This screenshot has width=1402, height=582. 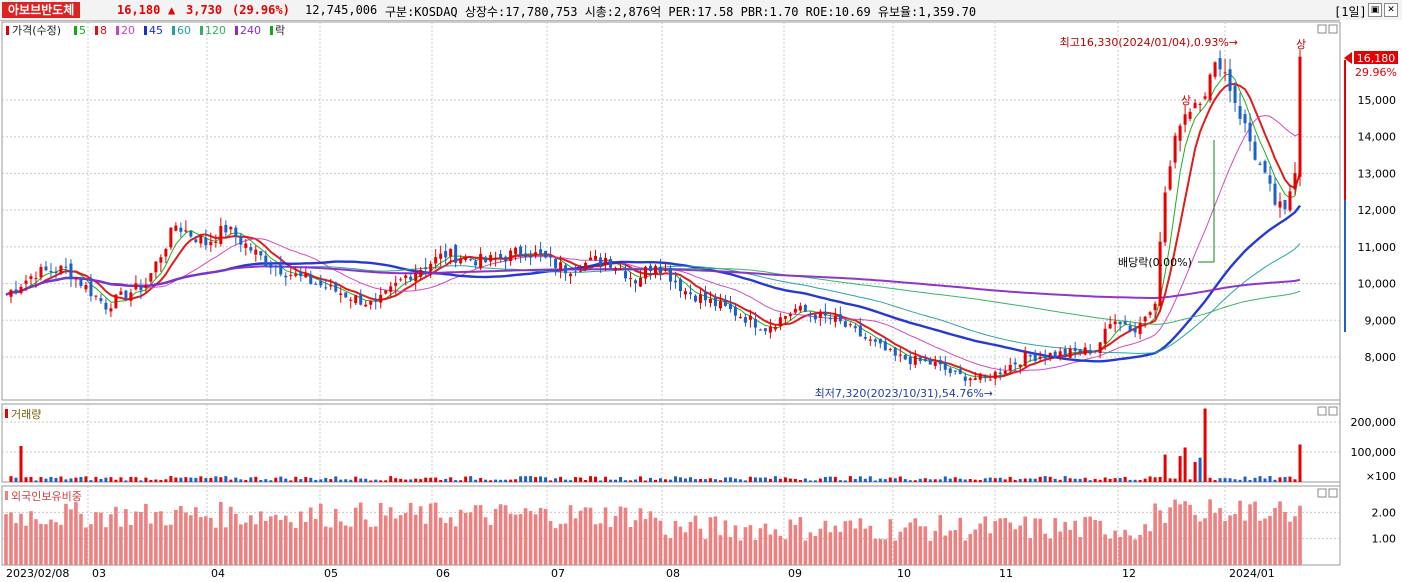 What do you see at coordinates (1377, 137) in the screenshot?
I see `y-tick-label: 14,000` at bounding box center [1377, 137].